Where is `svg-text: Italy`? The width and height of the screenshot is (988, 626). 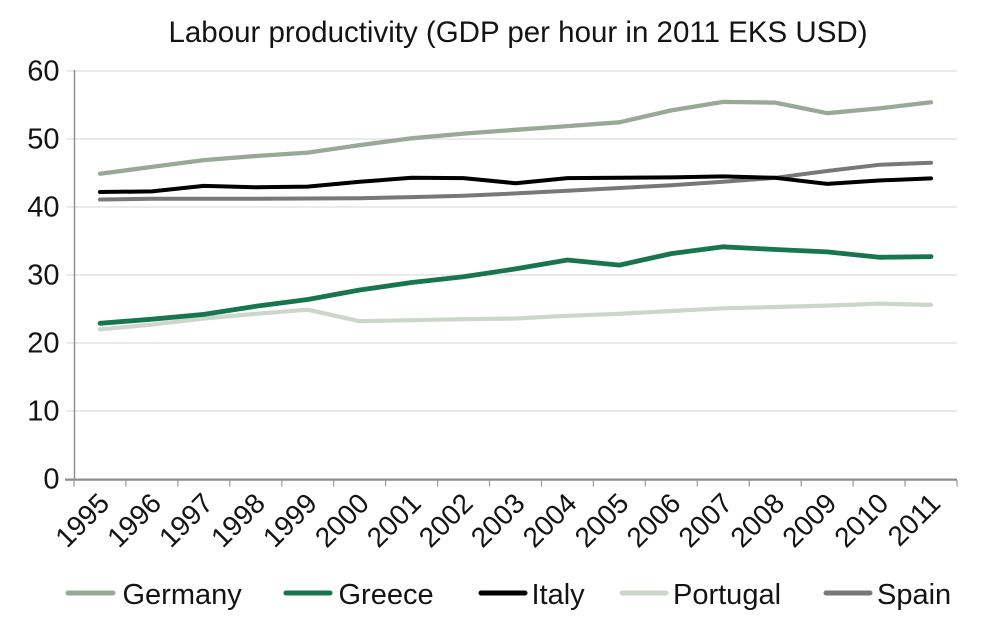
svg-text: Italy is located at coordinates (559, 595).